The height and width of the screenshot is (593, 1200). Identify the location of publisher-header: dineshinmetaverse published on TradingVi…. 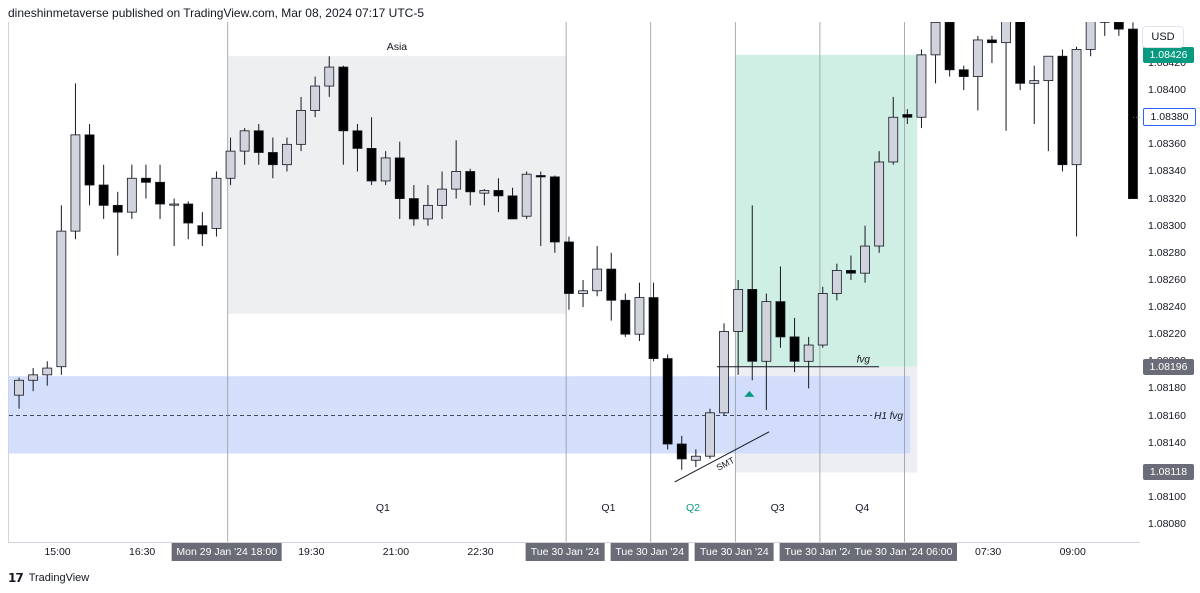
(216, 13).